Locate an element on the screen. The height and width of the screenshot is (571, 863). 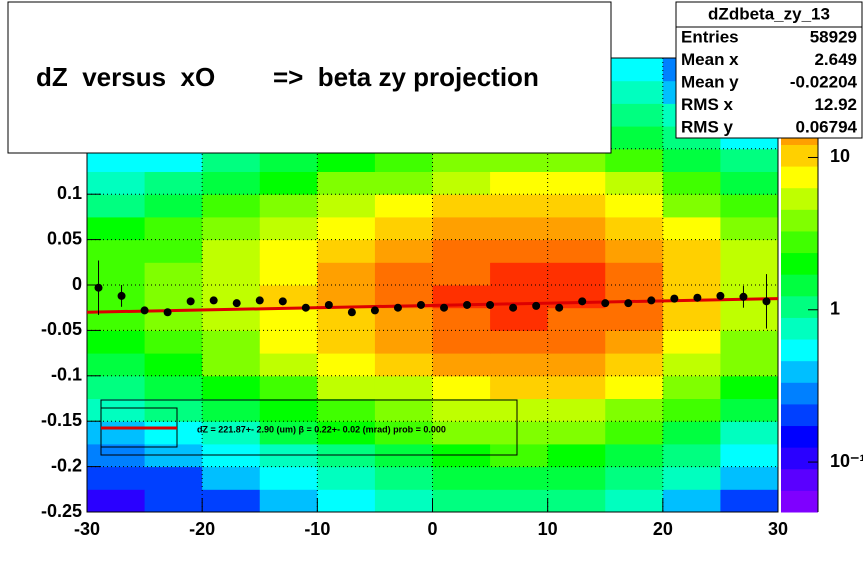
z-tick-label: 10 is located at coordinates (840, 156).